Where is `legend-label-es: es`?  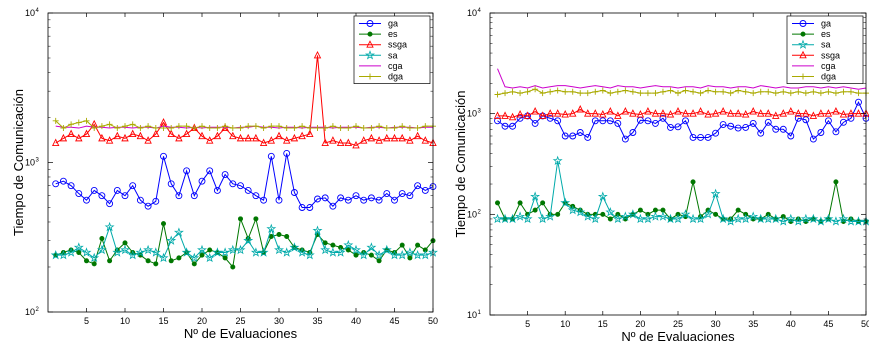 legend-label-es: es is located at coordinates (393, 34).